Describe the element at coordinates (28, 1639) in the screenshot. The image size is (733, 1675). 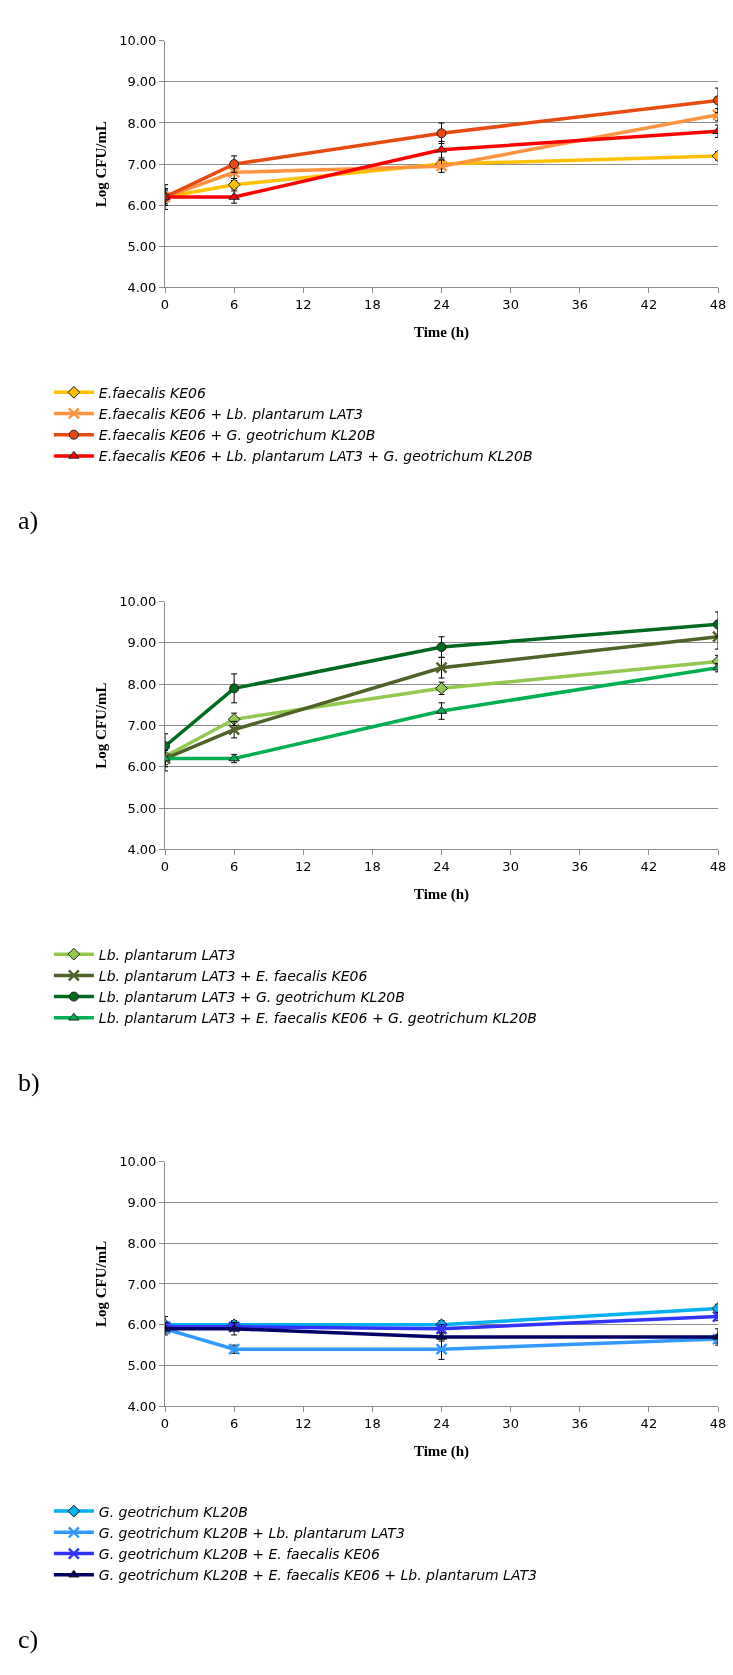
I see `text: c)` at that location.